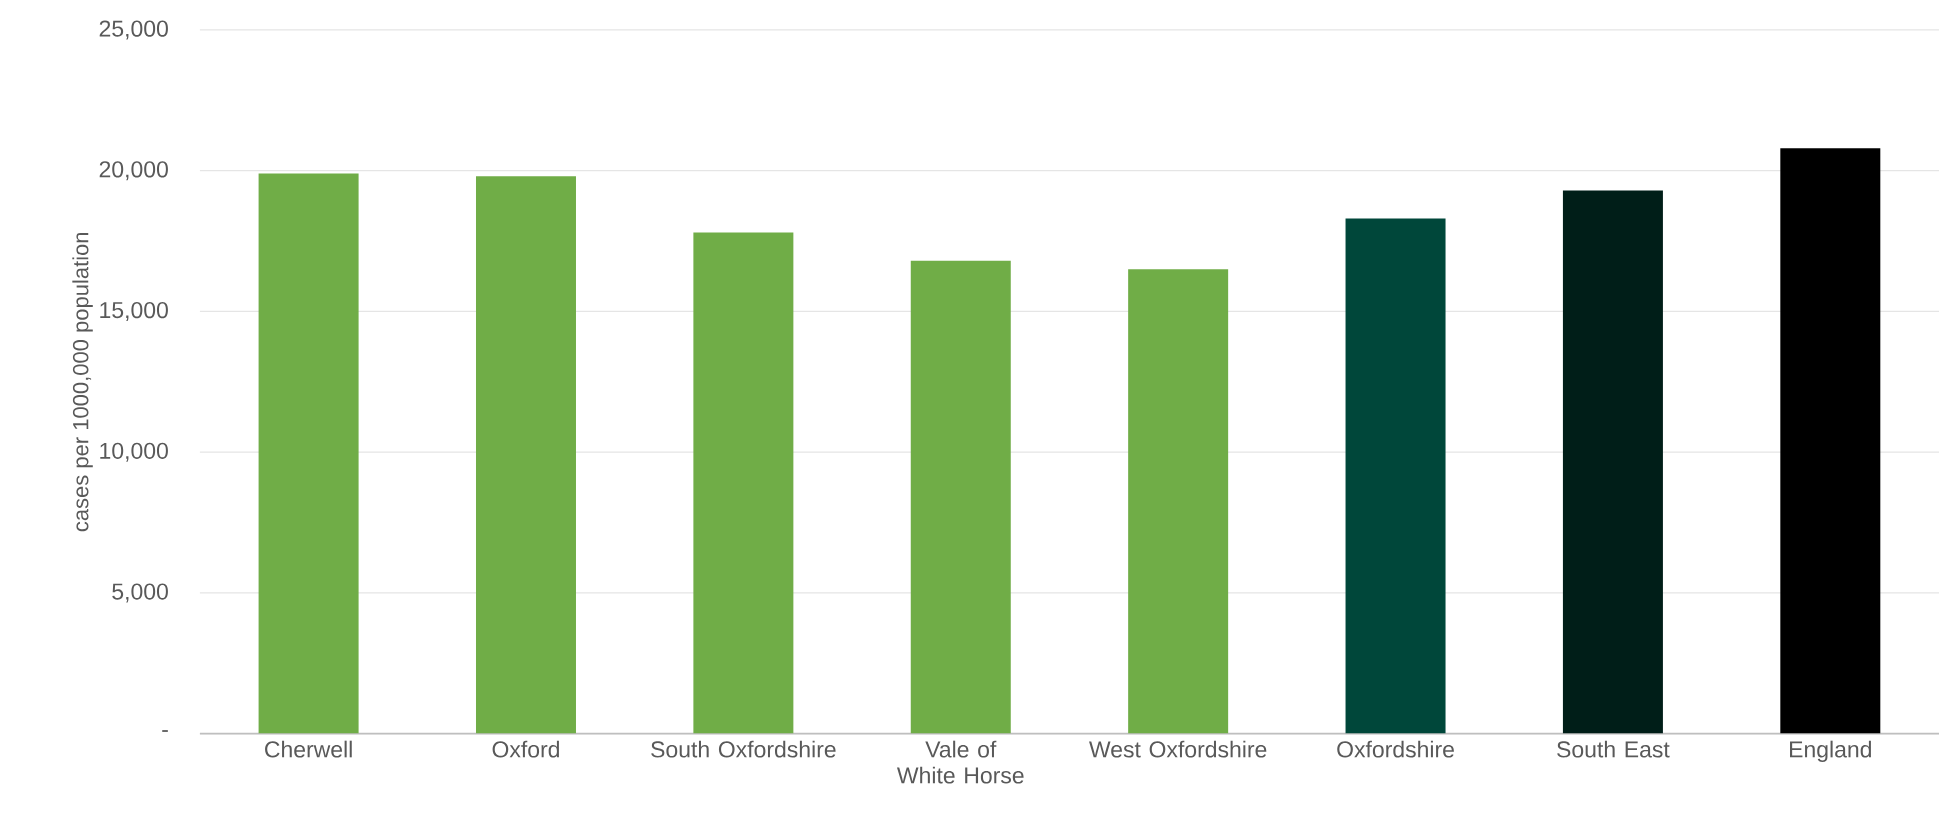 This screenshot has width=1949, height=822. I want to click on y-tick-label: 15,000, so click(134, 312).